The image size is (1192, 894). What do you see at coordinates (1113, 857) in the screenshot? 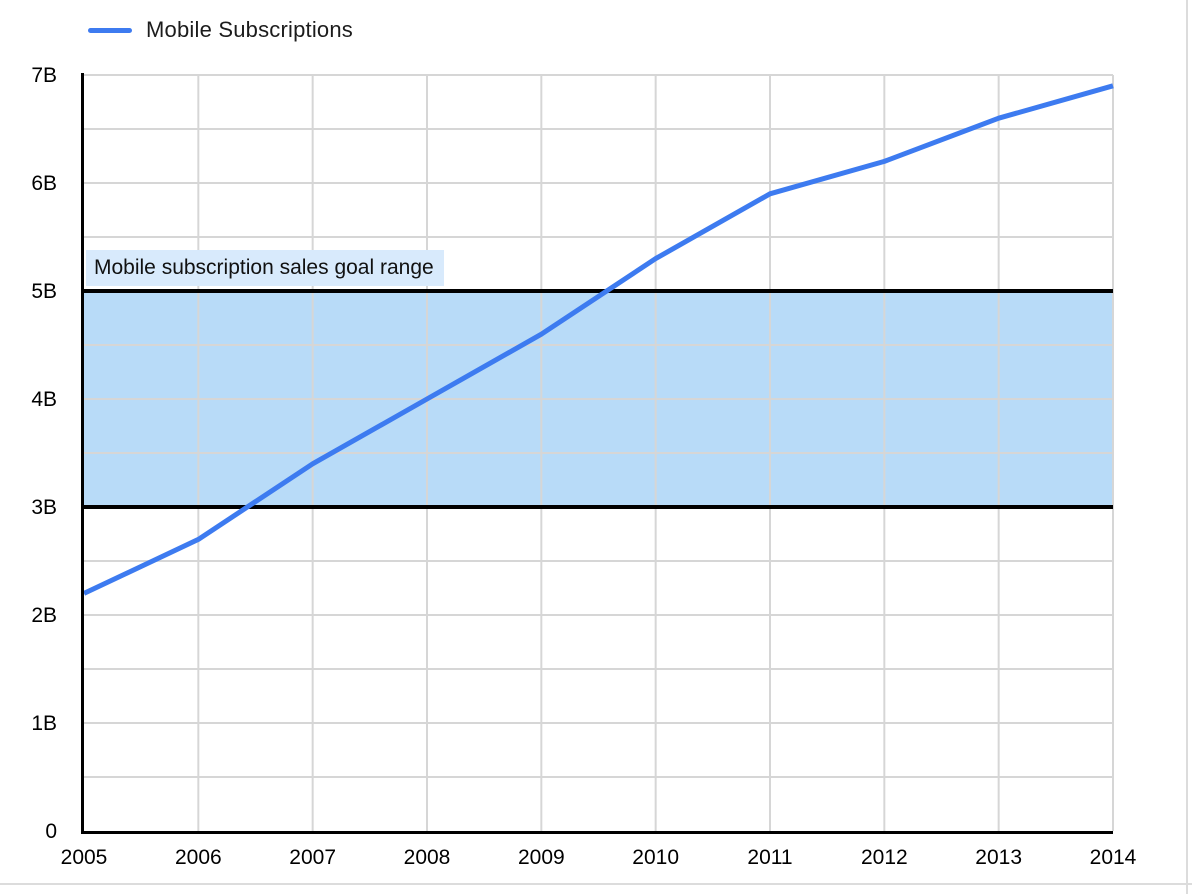
I see `x-tick-label: 2014` at bounding box center [1113, 857].